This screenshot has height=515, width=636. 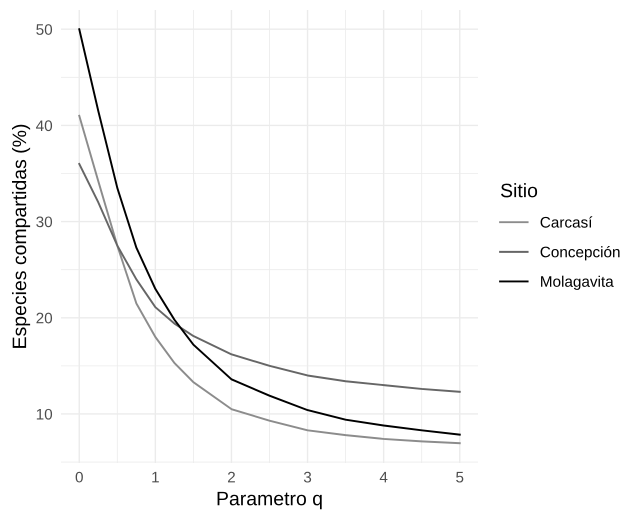 What do you see at coordinates (384, 477) in the screenshot?
I see `x-tick-label: 4` at bounding box center [384, 477].